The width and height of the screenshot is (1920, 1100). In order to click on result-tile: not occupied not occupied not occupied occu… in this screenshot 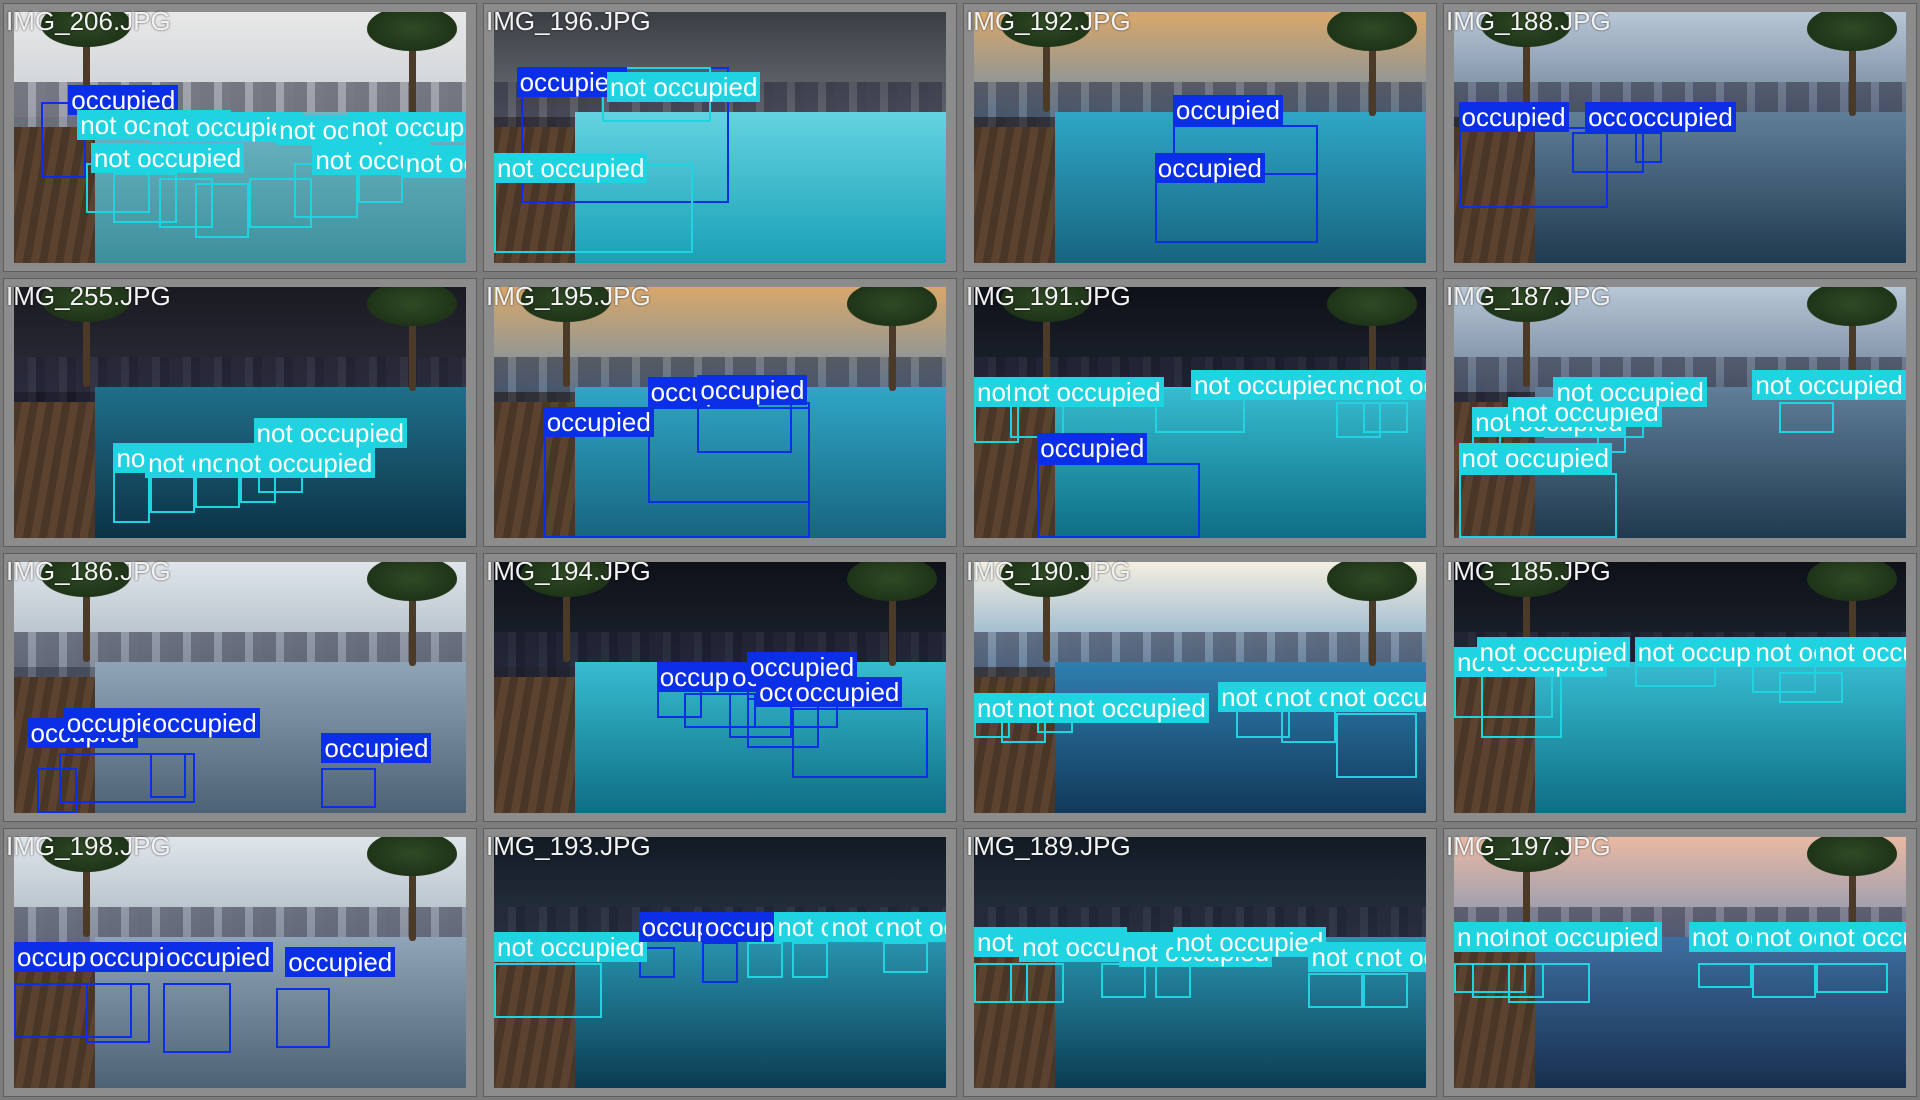, I will do `click(1200, 412)`.